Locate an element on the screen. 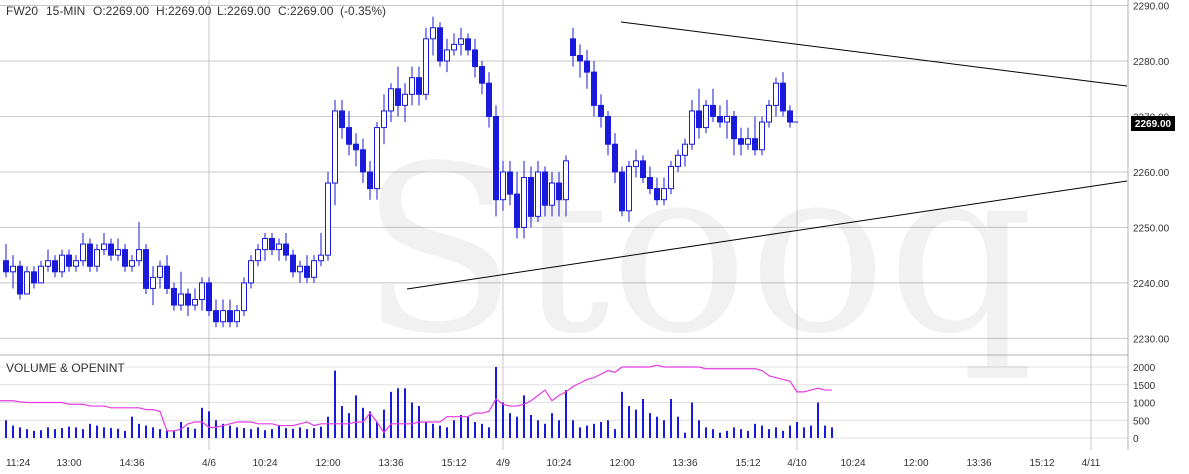 This screenshot has width=1189, height=474. header-interval: 15-MIN is located at coordinates (65, 11).